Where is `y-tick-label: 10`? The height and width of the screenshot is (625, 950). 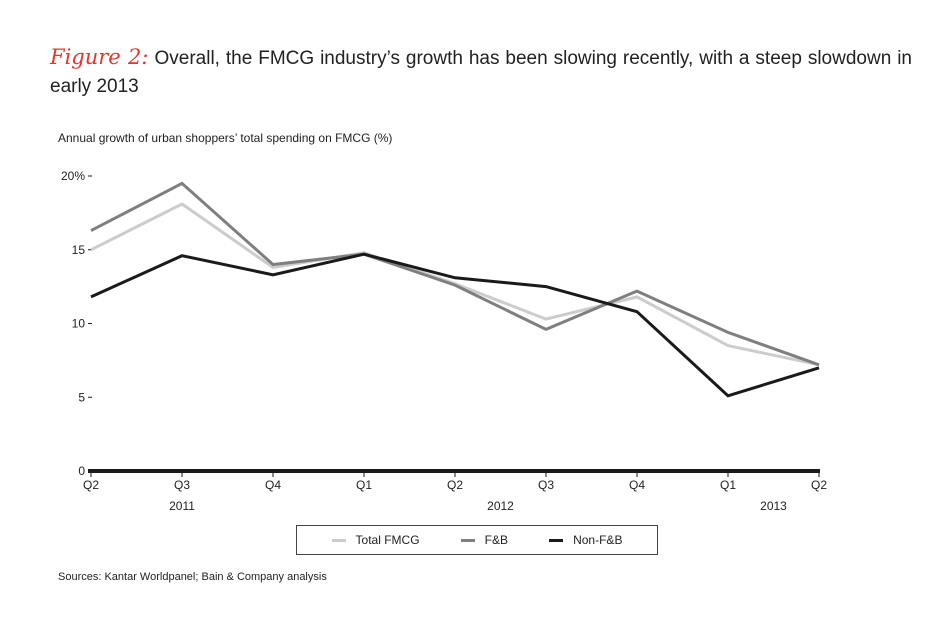
y-tick-label: 10 is located at coordinates (79, 324).